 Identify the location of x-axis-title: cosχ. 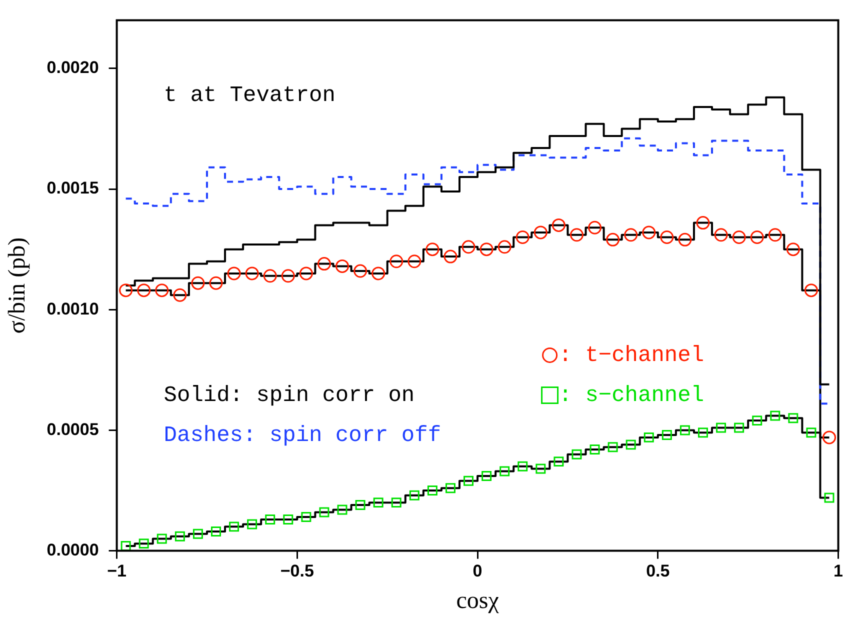
(478, 601).